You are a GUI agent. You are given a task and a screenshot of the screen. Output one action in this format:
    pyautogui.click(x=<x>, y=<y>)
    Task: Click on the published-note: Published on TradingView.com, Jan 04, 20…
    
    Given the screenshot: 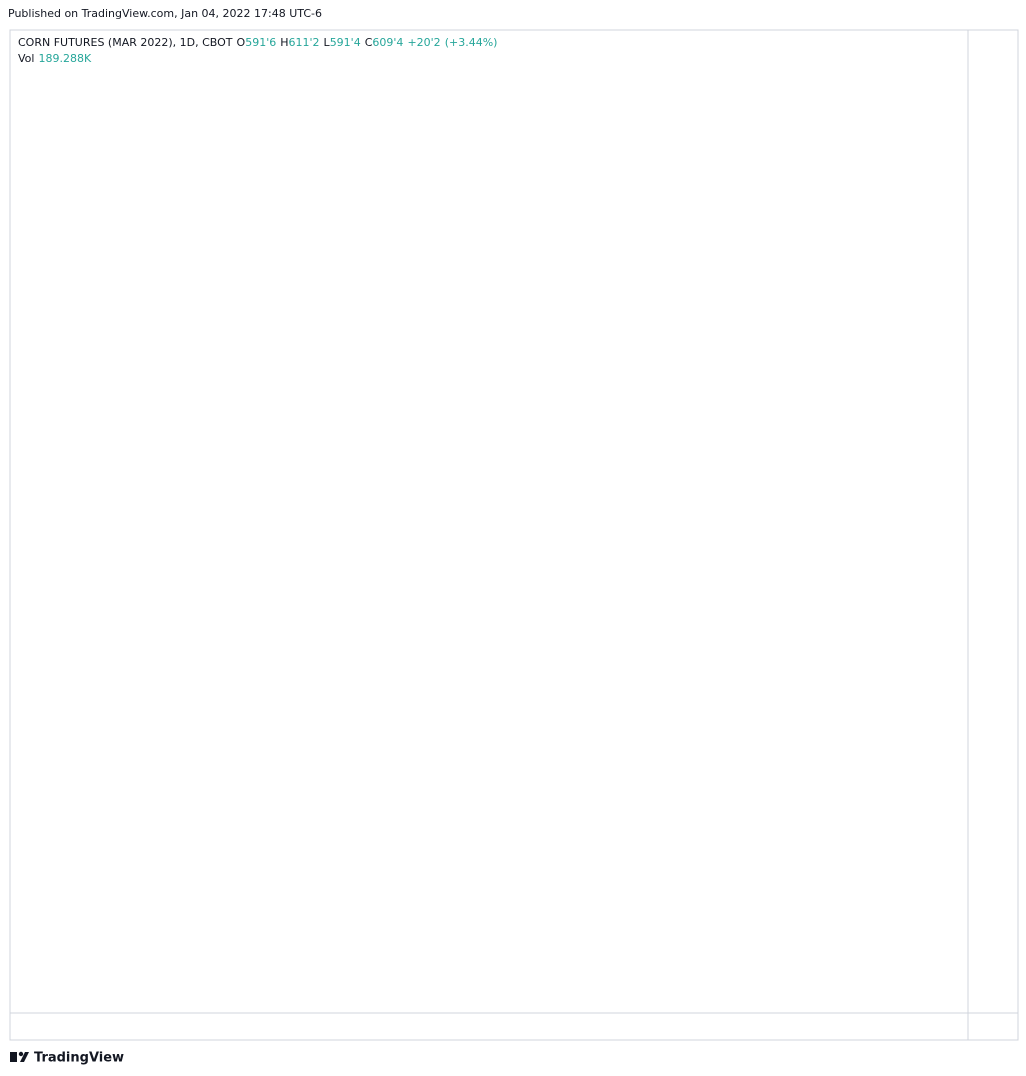 What is the action you would take?
    pyautogui.click(x=165, y=13)
    